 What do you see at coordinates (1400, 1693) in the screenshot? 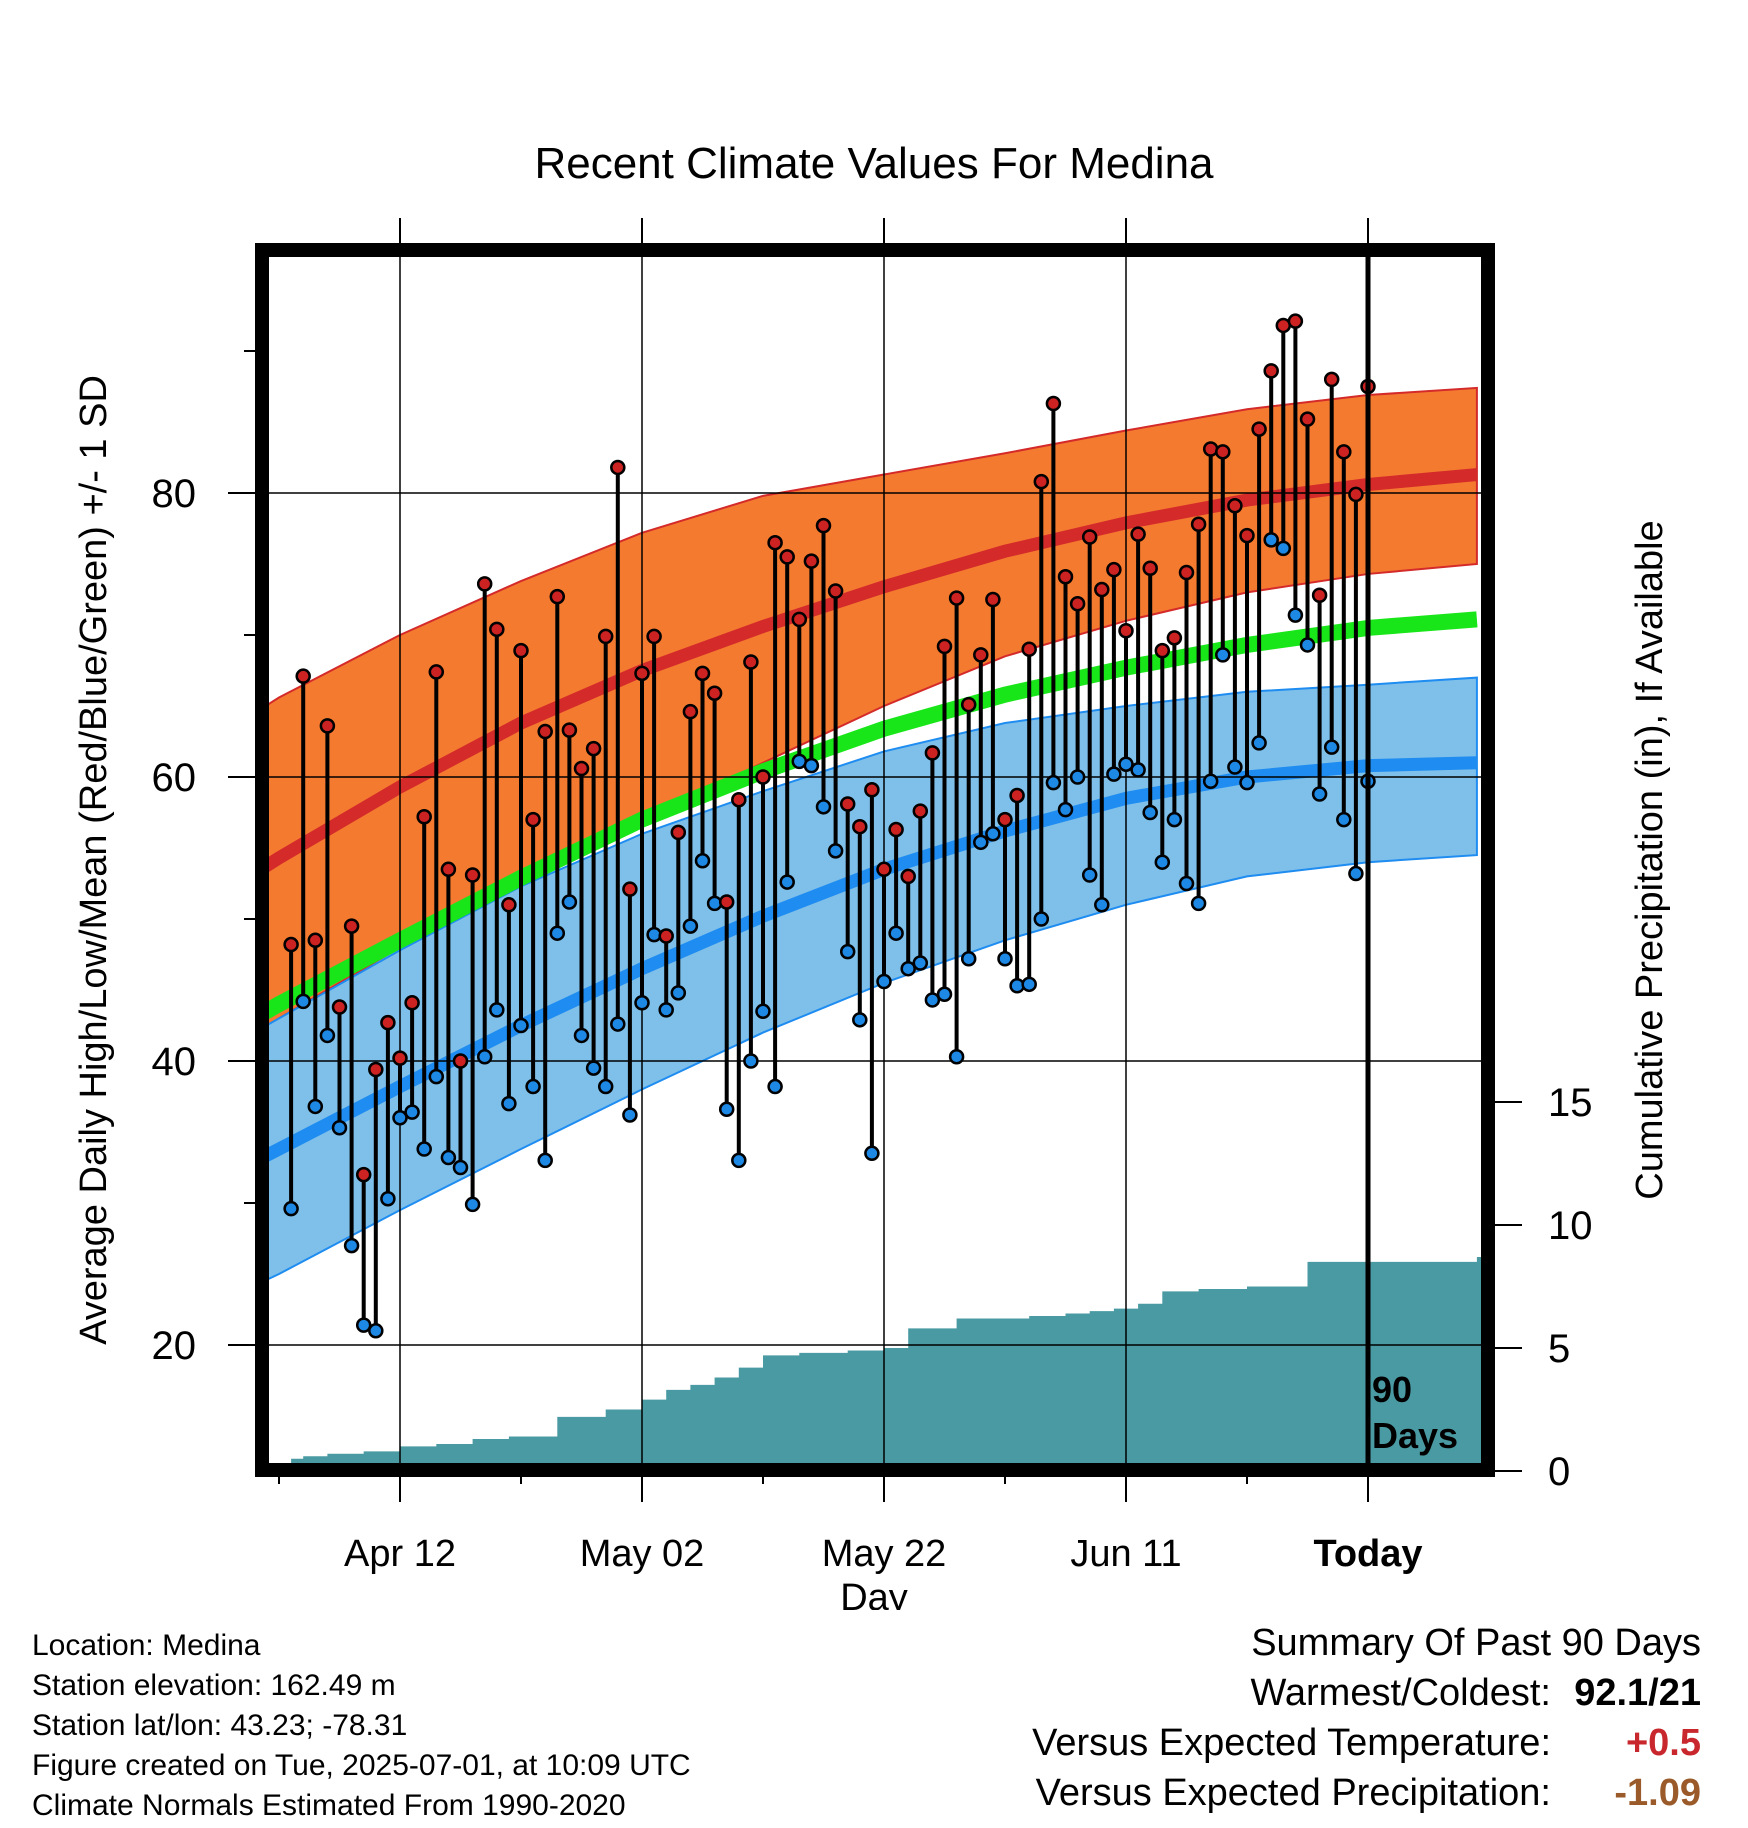
I see `summary-label: Warmest/Coldest:` at bounding box center [1400, 1693].